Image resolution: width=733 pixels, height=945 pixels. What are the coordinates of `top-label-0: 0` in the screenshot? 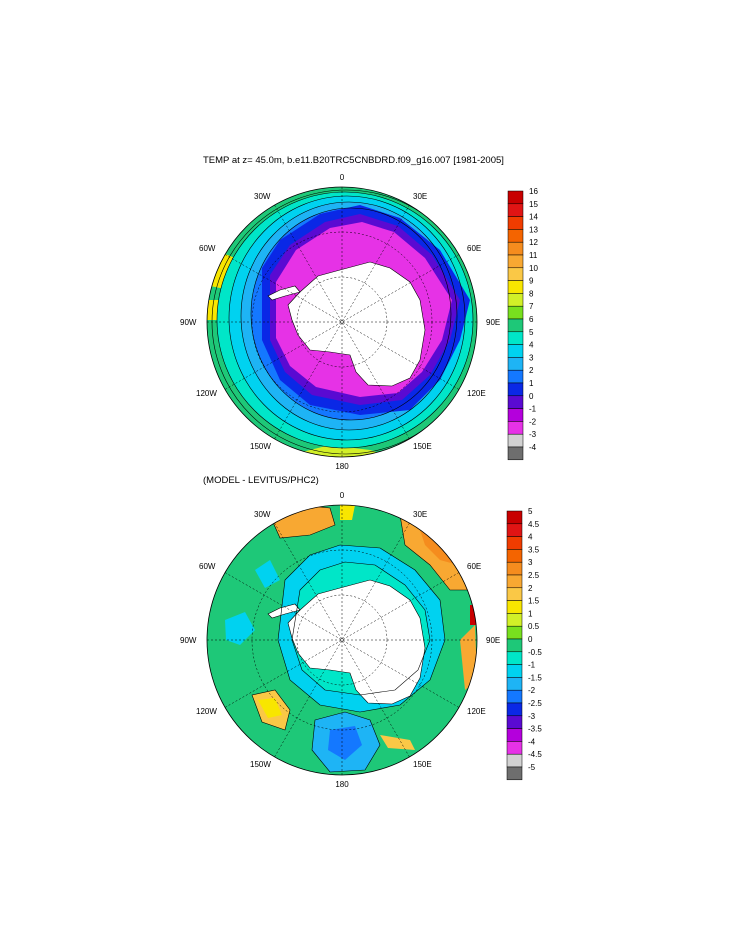 It's located at (342, 177).